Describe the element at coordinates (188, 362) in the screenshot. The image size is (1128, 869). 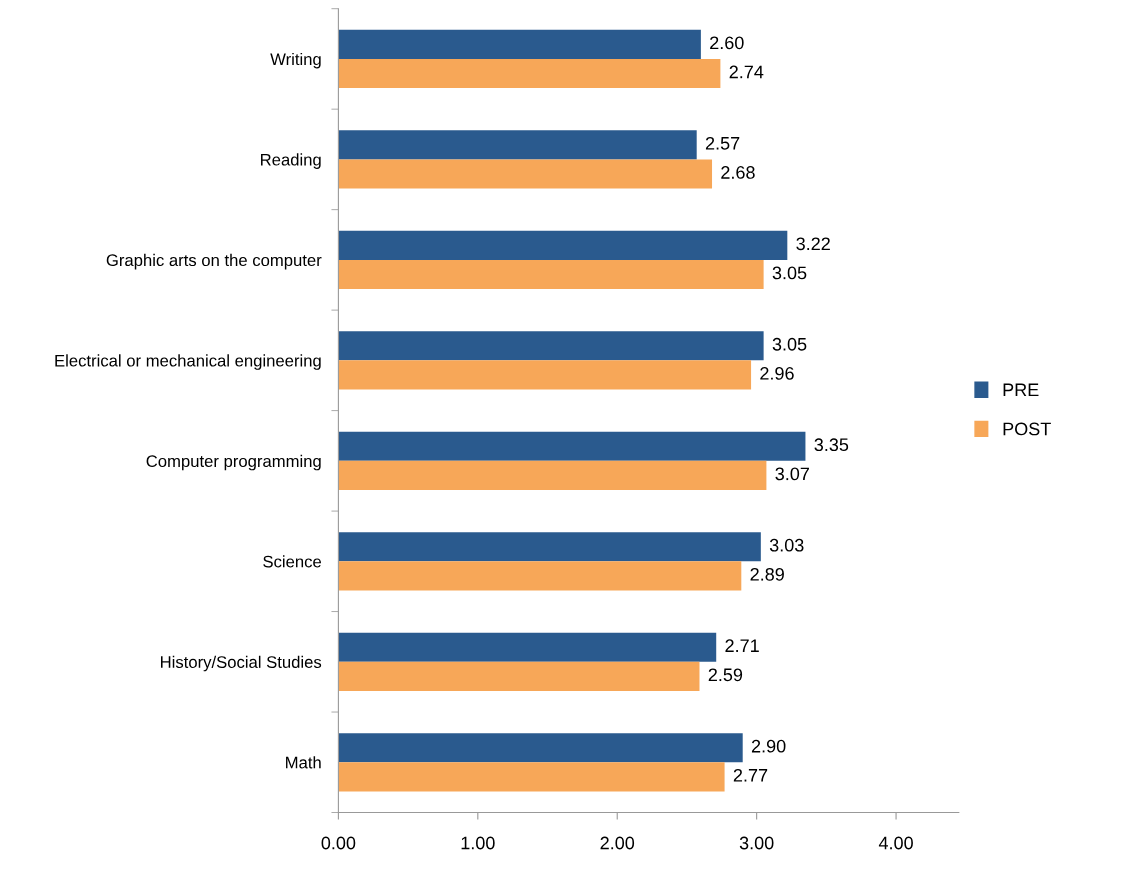
I see `y-tick-label: Electrical or mechanical engineering` at that location.